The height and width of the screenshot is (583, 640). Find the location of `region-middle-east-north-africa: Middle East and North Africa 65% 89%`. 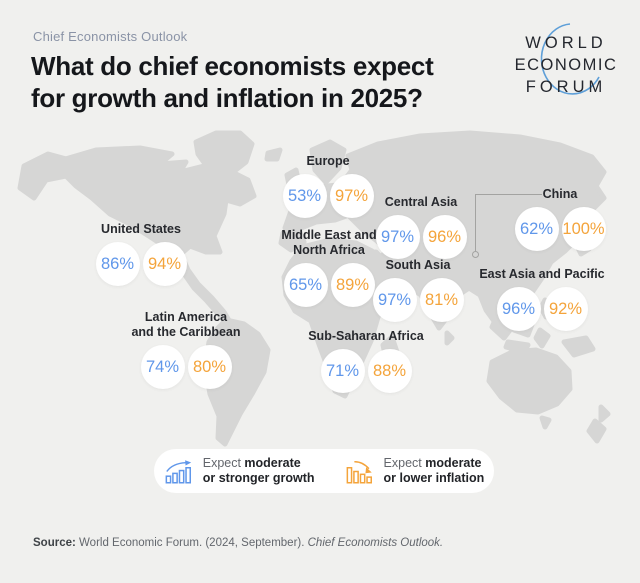

region-middle-east-north-africa: Middle East and North Africa 65% 89% is located at coordinates (329, 267).